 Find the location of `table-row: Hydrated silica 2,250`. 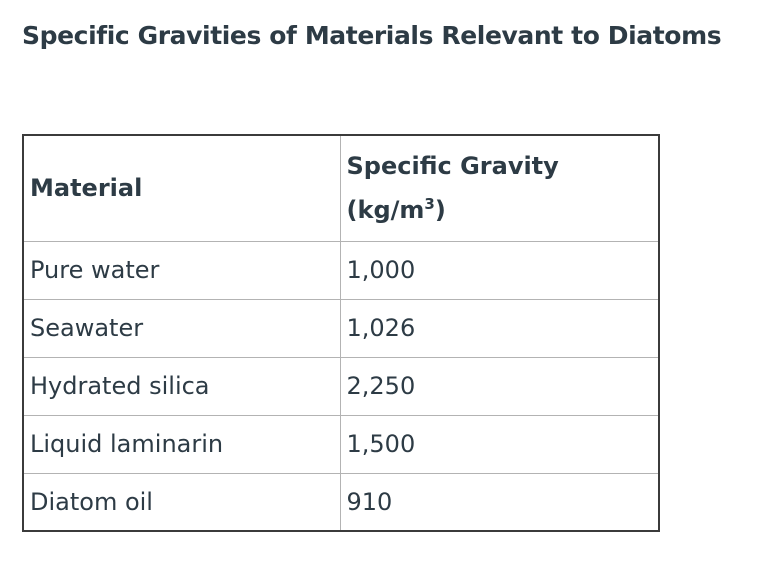

table-row: Hydrated silica 2,250 is located at coordinates (341, 386).